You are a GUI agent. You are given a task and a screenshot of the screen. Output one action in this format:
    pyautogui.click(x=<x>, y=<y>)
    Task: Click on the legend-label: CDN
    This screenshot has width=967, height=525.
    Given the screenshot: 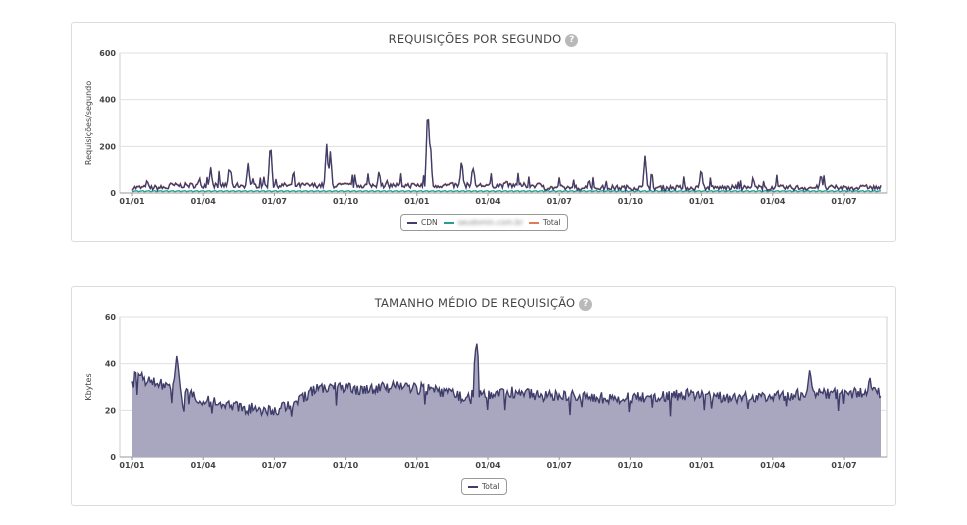 What is the action you would take?
    pyautogui.click(x=429, y=222)
    